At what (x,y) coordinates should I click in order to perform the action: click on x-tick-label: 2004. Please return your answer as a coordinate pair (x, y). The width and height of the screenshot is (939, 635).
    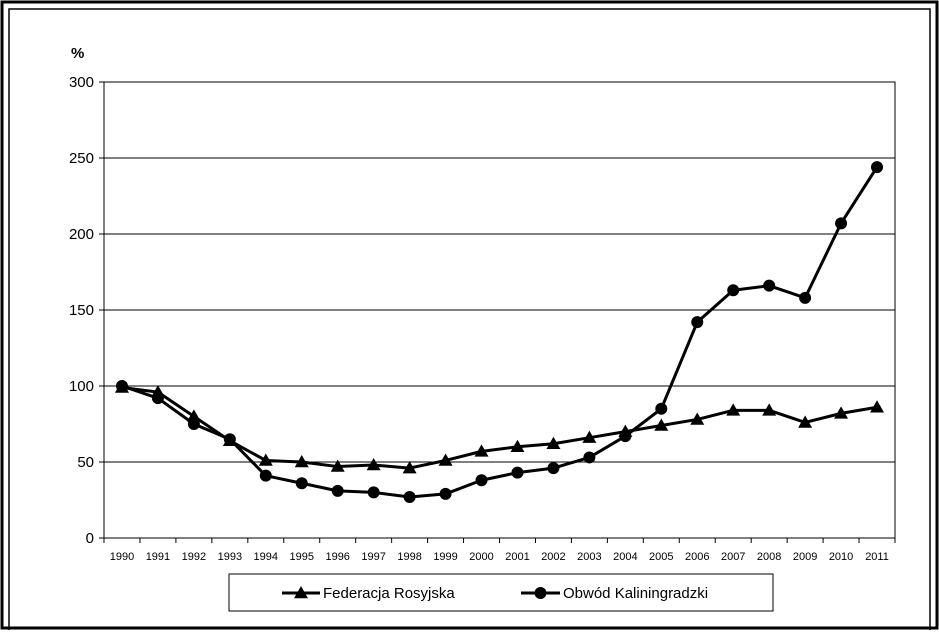
    Looking at the image, I should click on (625, 557).